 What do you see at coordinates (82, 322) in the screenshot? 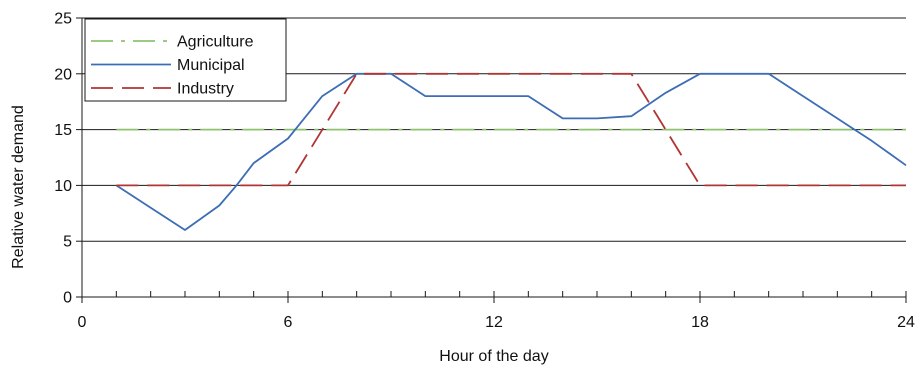
I see `x-tick-label: 0` at bounding box center [82, 322].